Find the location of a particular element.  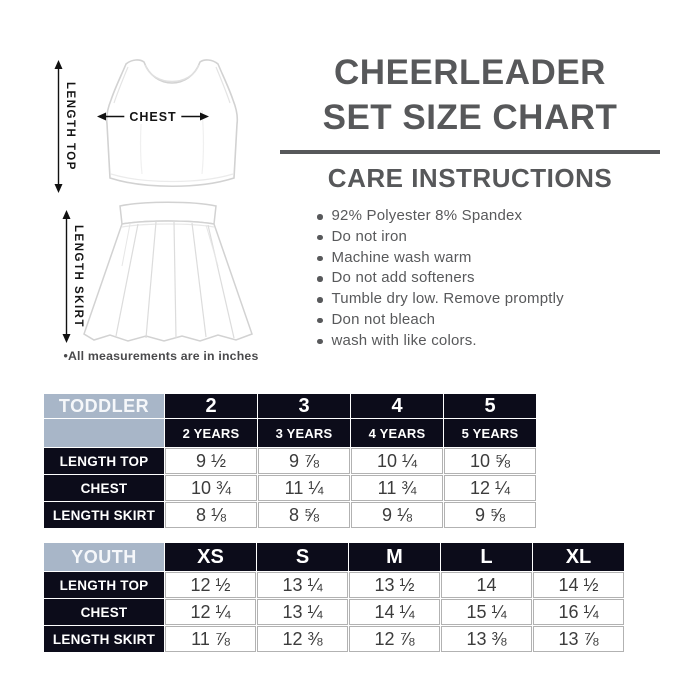

size-header: 3 is located at coordinates (304, 406).